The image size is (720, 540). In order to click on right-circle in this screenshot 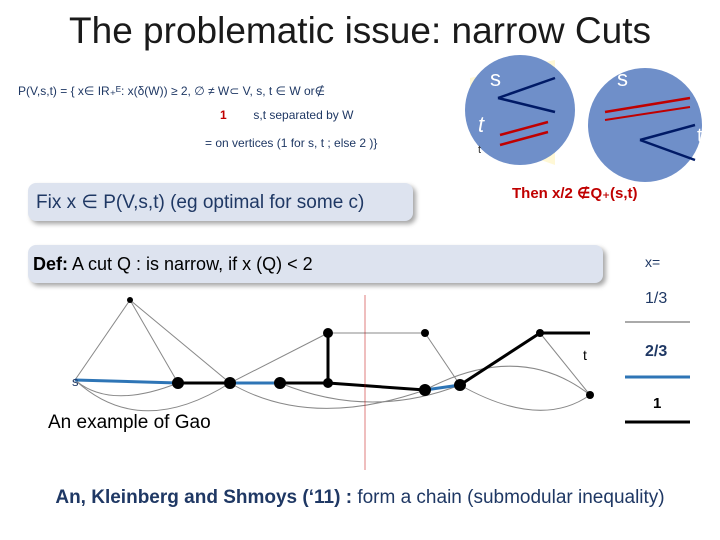, I will do `click(645, 125)`.